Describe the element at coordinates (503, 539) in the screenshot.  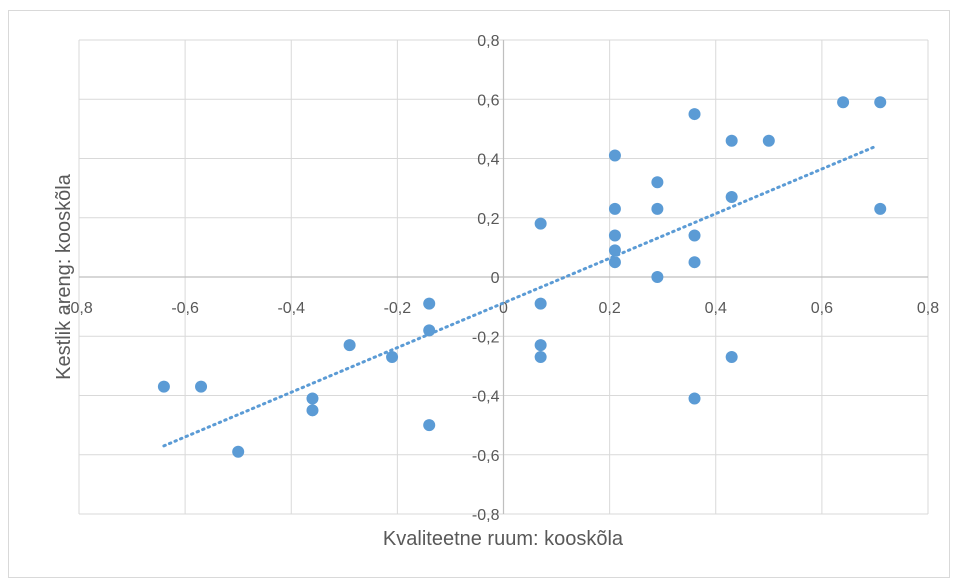
I see `x-axis-title: Kvaliteetne ruum: kooskõla` at that location.